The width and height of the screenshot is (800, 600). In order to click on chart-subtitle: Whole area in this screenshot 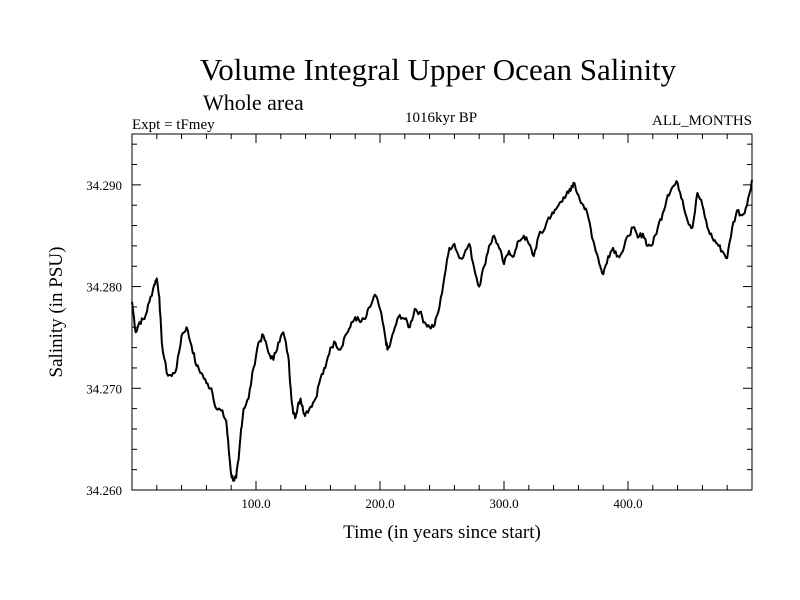, I will do `click(253, 102)`.